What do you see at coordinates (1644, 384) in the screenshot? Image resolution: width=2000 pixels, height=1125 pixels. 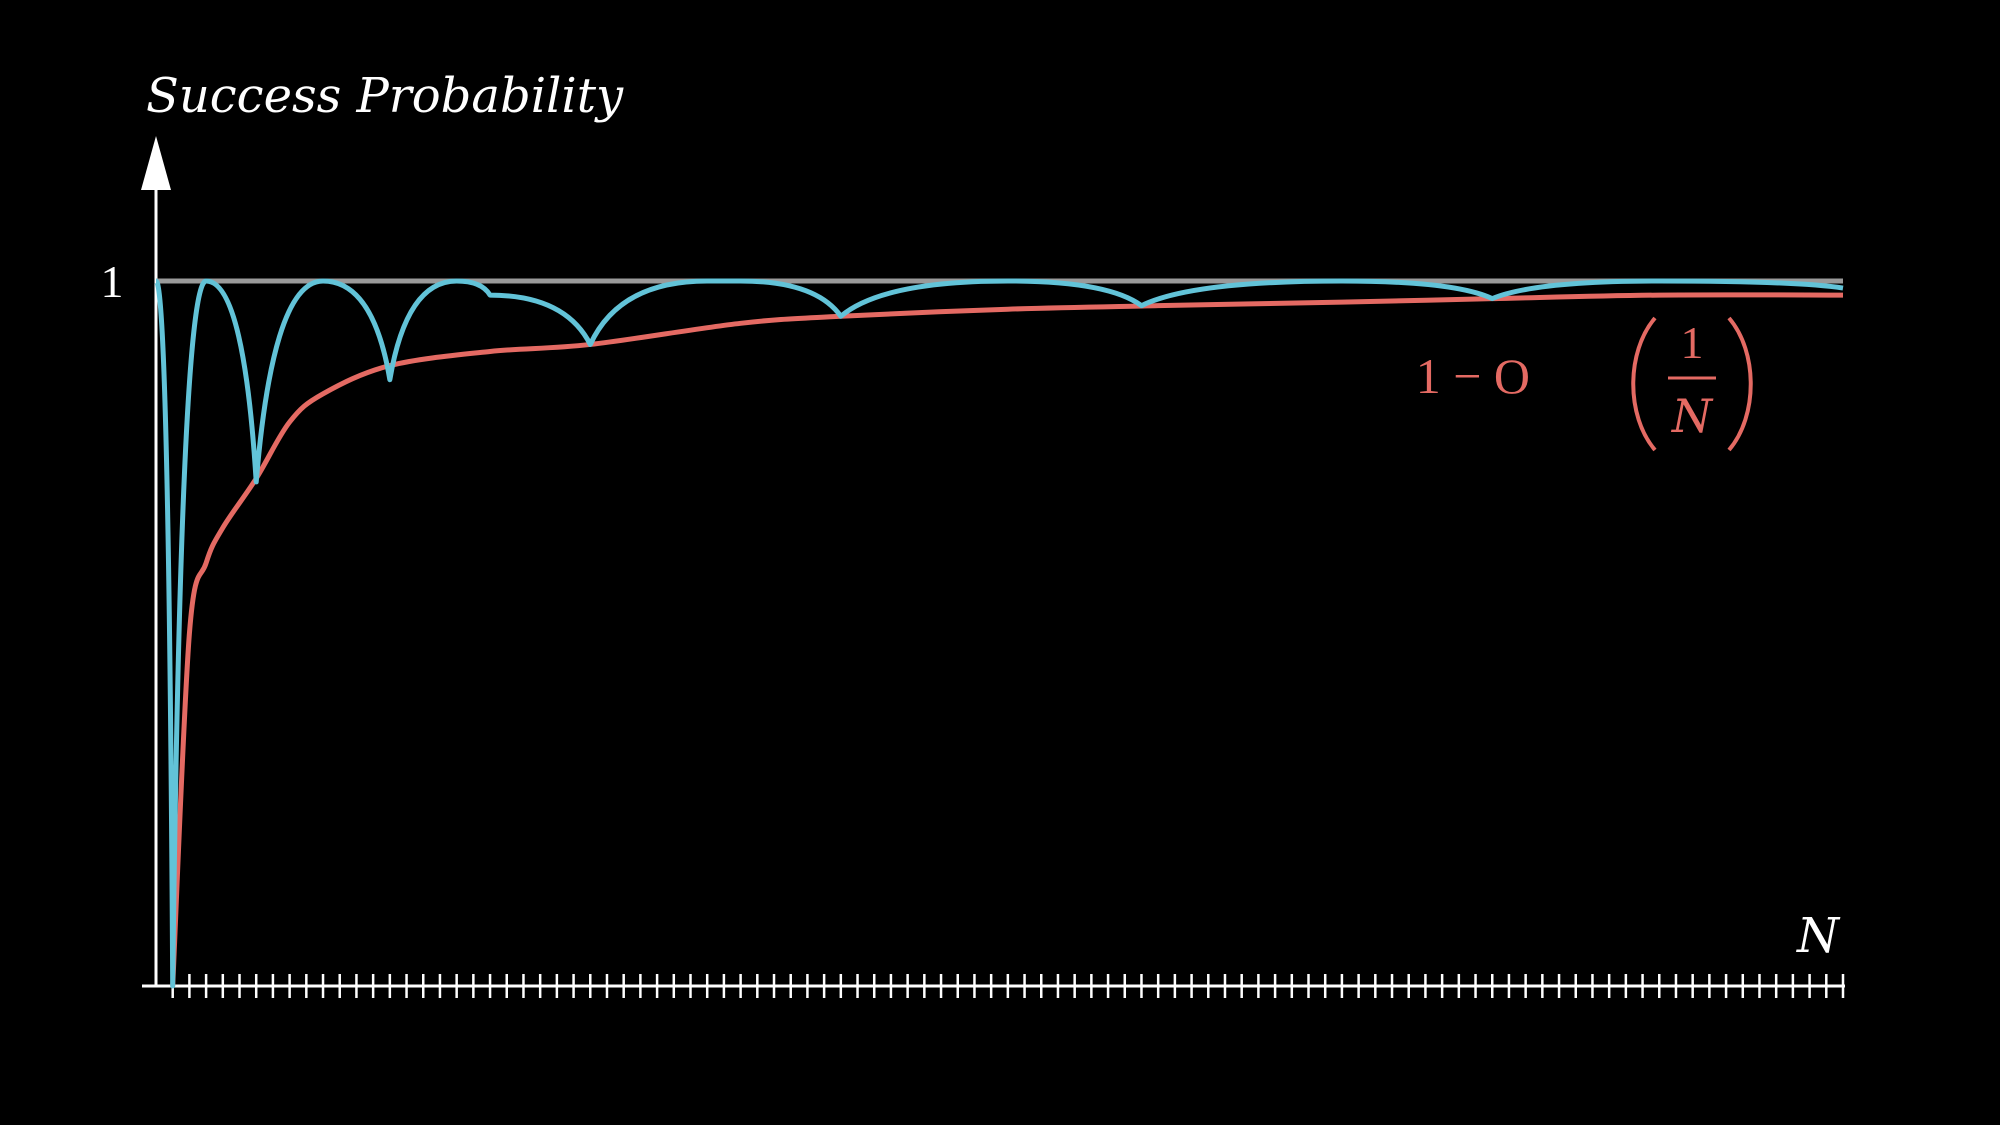 I see `annotation-left-paren` at bounding box center [1644, 384].